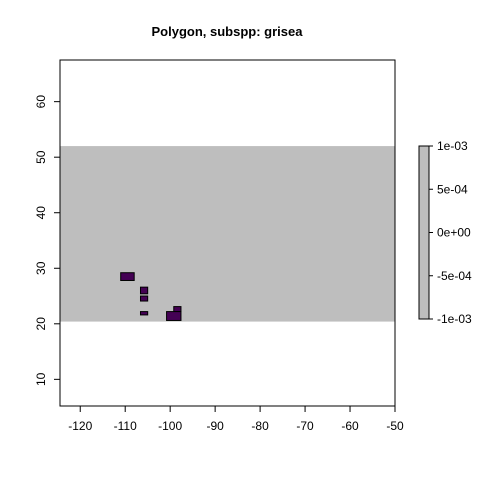  I want to click on y-tick-label: 20, so click(41, 324).